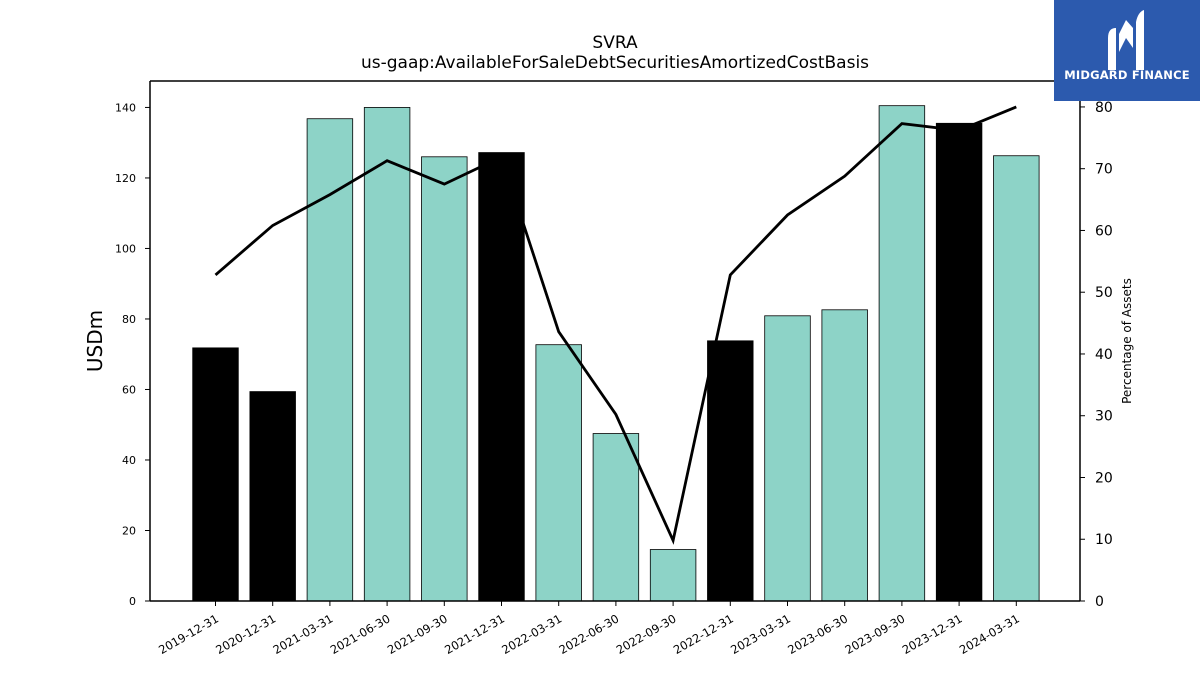 The height and width of the screenshot is (675, 1200). What do you see at coordinates (615, 43) in the screenshot?
I see `chart-title: SVRA` at bounding box center [615, 43].